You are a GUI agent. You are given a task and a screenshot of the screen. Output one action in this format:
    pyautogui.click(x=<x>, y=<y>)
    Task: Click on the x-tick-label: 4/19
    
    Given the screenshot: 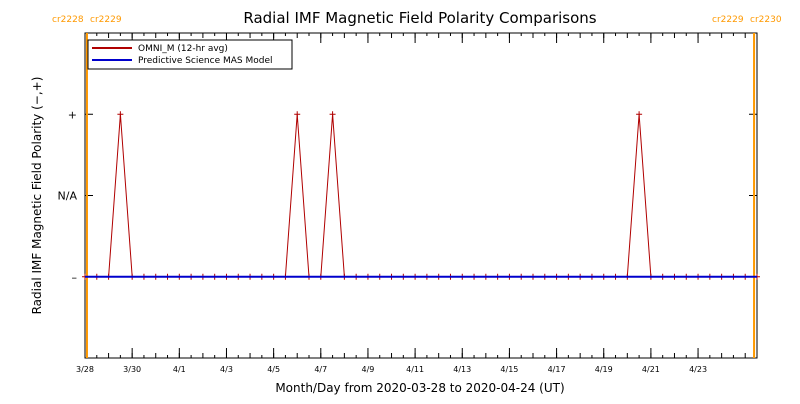 What is the action you would take?
    pyautogui.click(x=604, y=369)
    